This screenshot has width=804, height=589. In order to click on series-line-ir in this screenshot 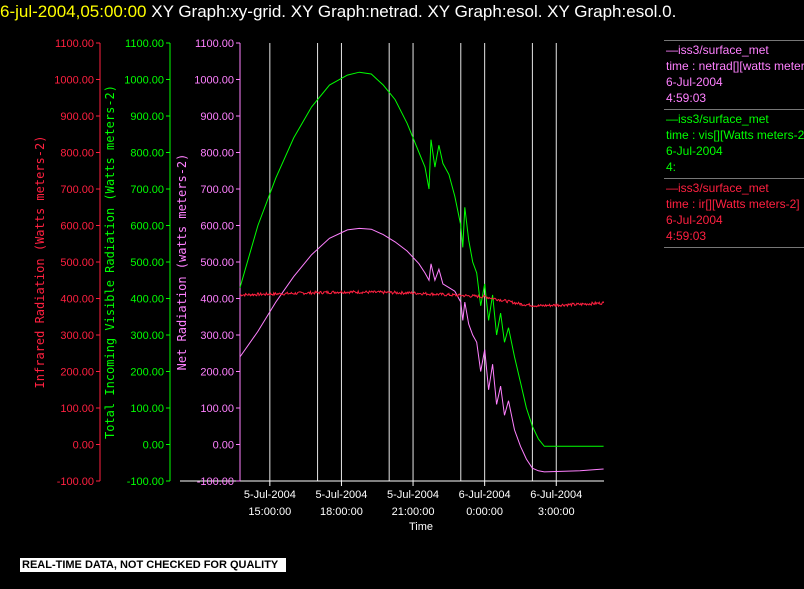, I will do `click(422, 298)`.